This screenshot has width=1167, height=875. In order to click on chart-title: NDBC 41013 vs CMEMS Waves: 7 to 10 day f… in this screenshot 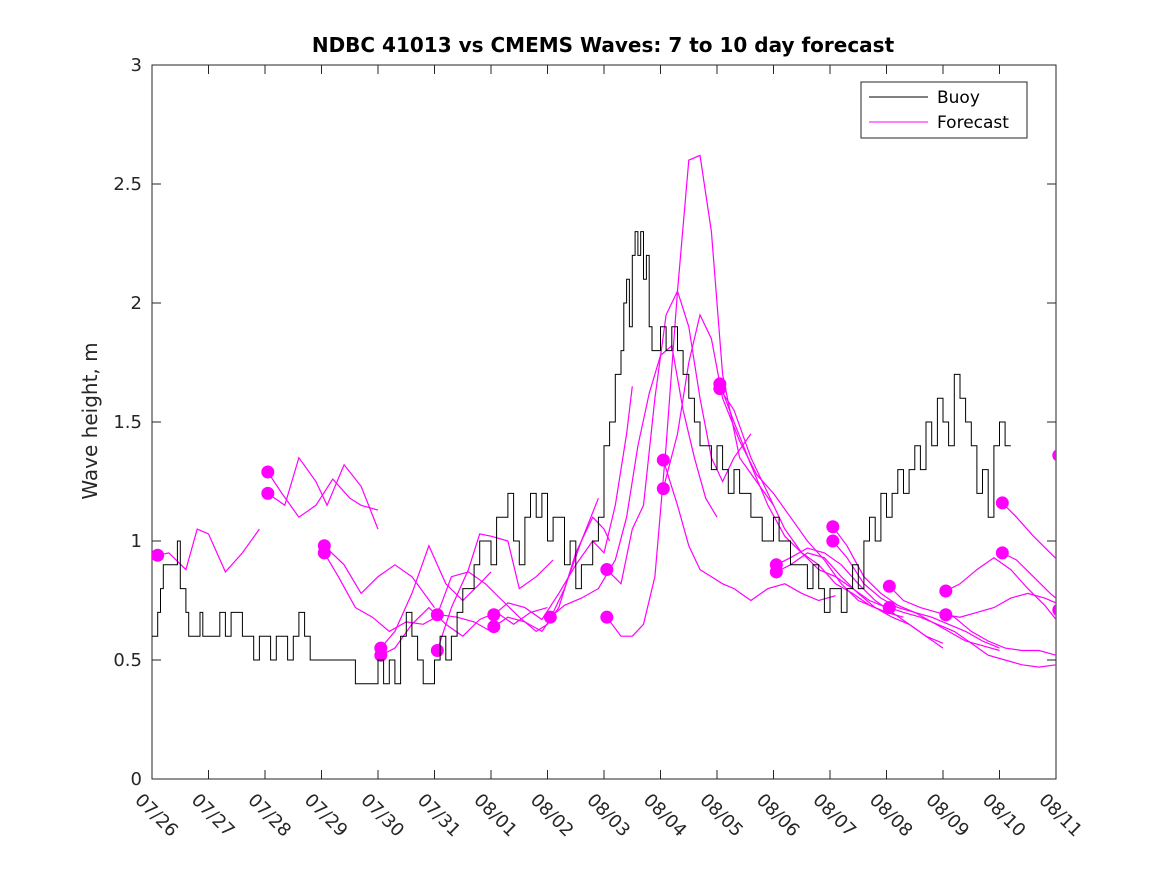, I will do `click(603, 45)`.